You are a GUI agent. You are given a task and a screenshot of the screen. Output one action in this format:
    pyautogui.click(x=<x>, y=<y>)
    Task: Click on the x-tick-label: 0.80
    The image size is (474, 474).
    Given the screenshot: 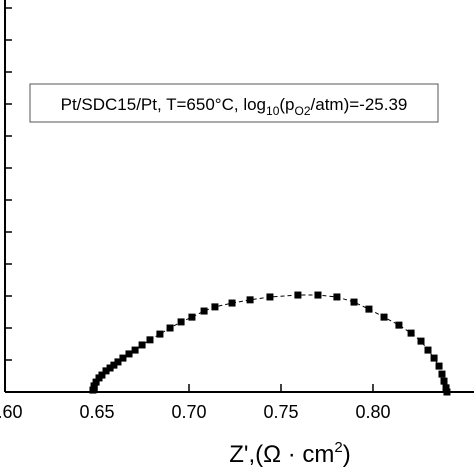 What is the action you would take?
    pyautogui.click(x=372, y=412)
    